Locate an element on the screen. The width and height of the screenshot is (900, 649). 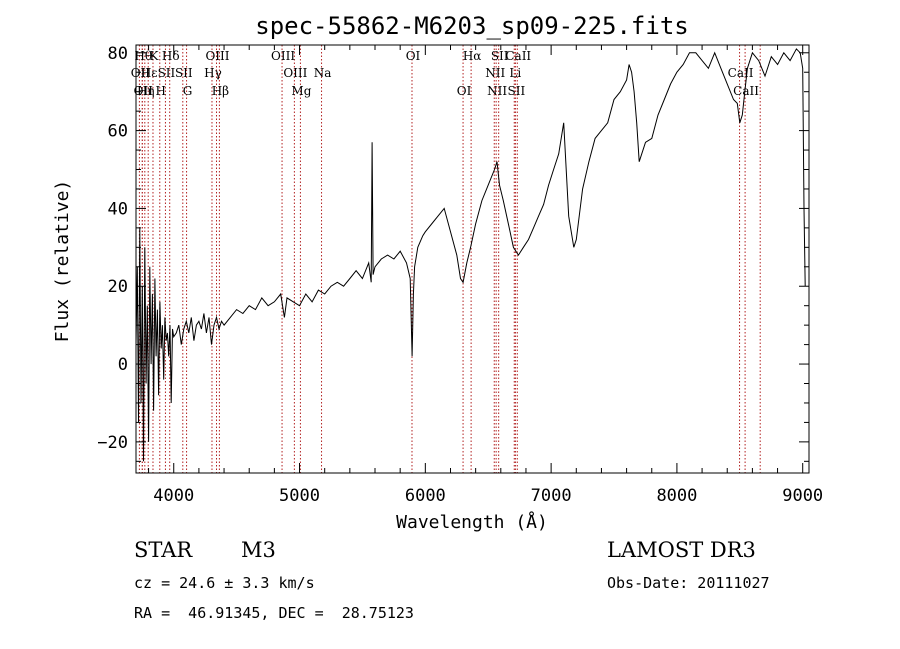
line-marker-label-17: Na is located at coordinates (323, 73).